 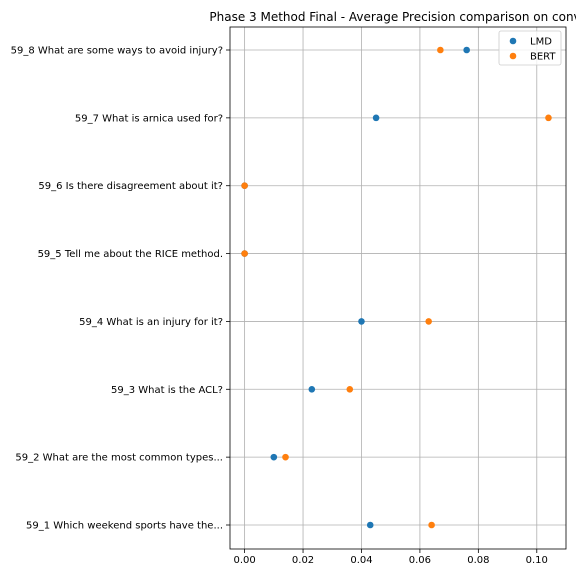 What do you see at coordinates (478, 560) in the screenshot?
I see `x-tick-label: 0.08` at bounding box center [478, 560].